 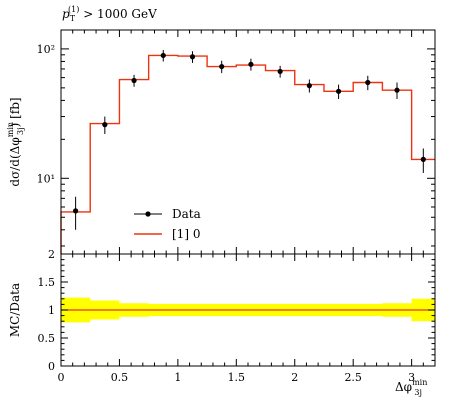 I want to click on legend-data-label: Data, so click(x=186, y=214).